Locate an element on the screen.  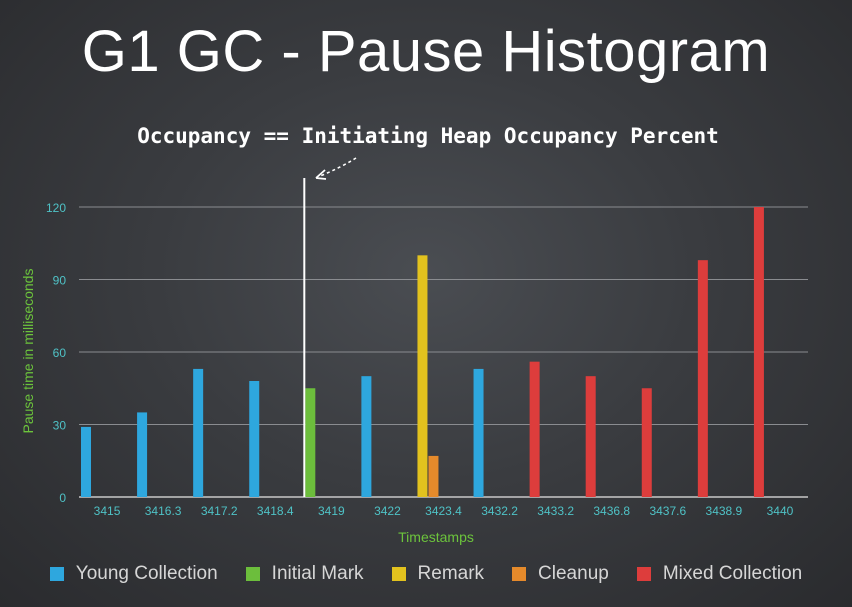
x-tick-label: 3437.6 is located at coordinates (667, 511).